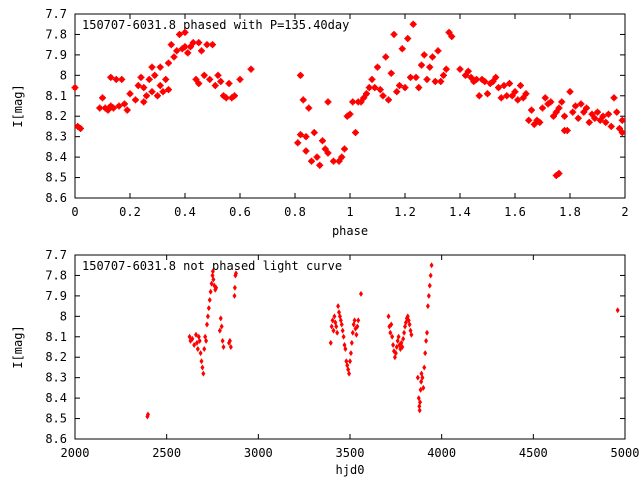 Image resolution: width=640 pixels, height=484 pixels. Describe the element at coordinates (56, 275) in the screenshot. I see `unphased-y-tick-label: 7.8` at that location.